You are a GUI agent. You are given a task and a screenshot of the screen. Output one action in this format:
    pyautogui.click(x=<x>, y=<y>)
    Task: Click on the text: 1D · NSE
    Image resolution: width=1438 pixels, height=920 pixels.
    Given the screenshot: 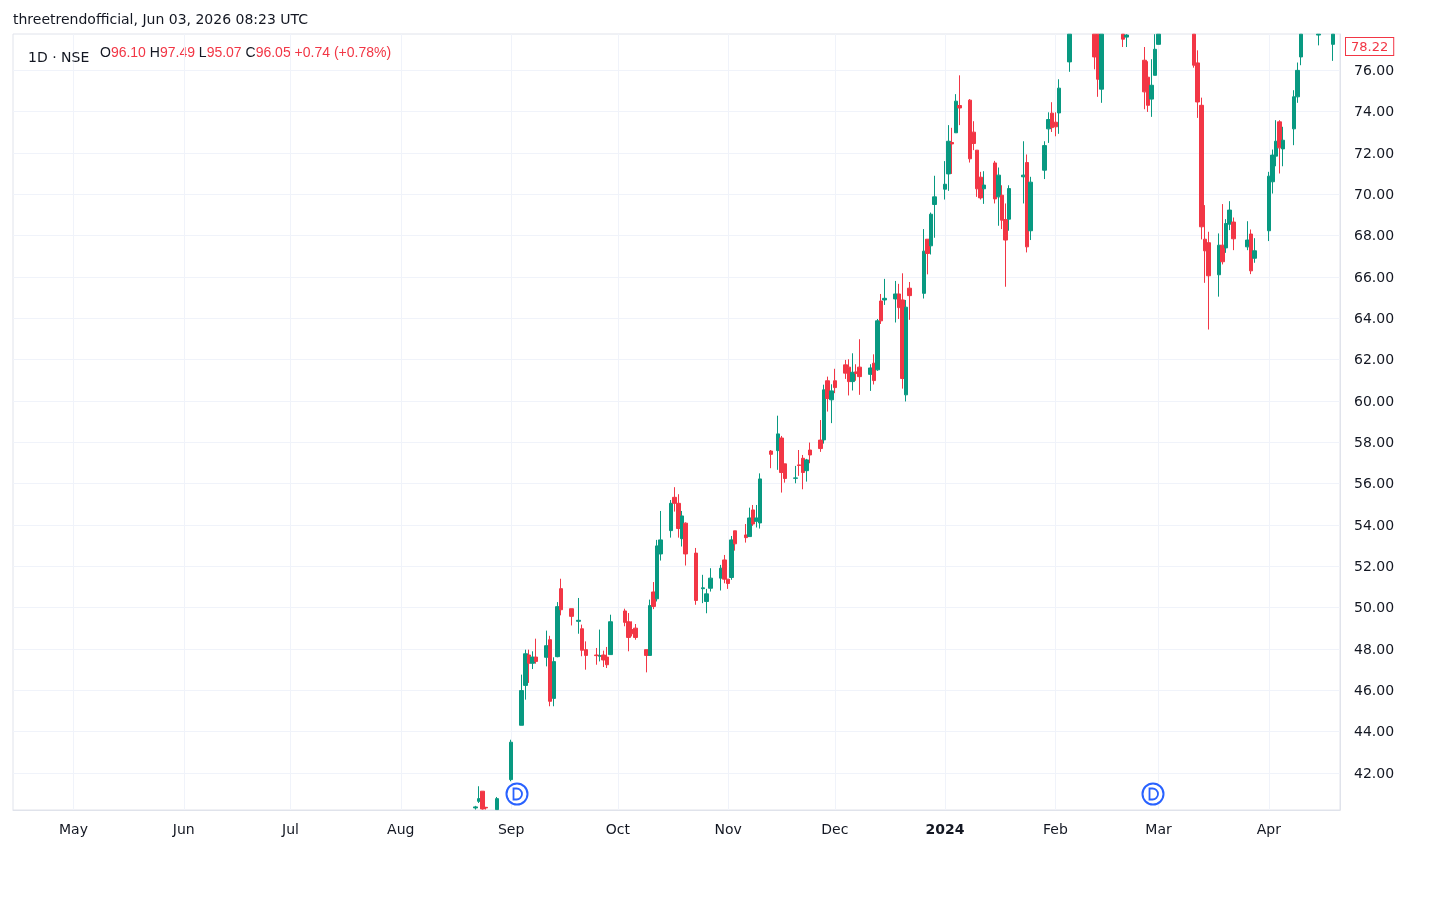 What is the action you would take?
    pyautogui.click(x=59, y=57)
    